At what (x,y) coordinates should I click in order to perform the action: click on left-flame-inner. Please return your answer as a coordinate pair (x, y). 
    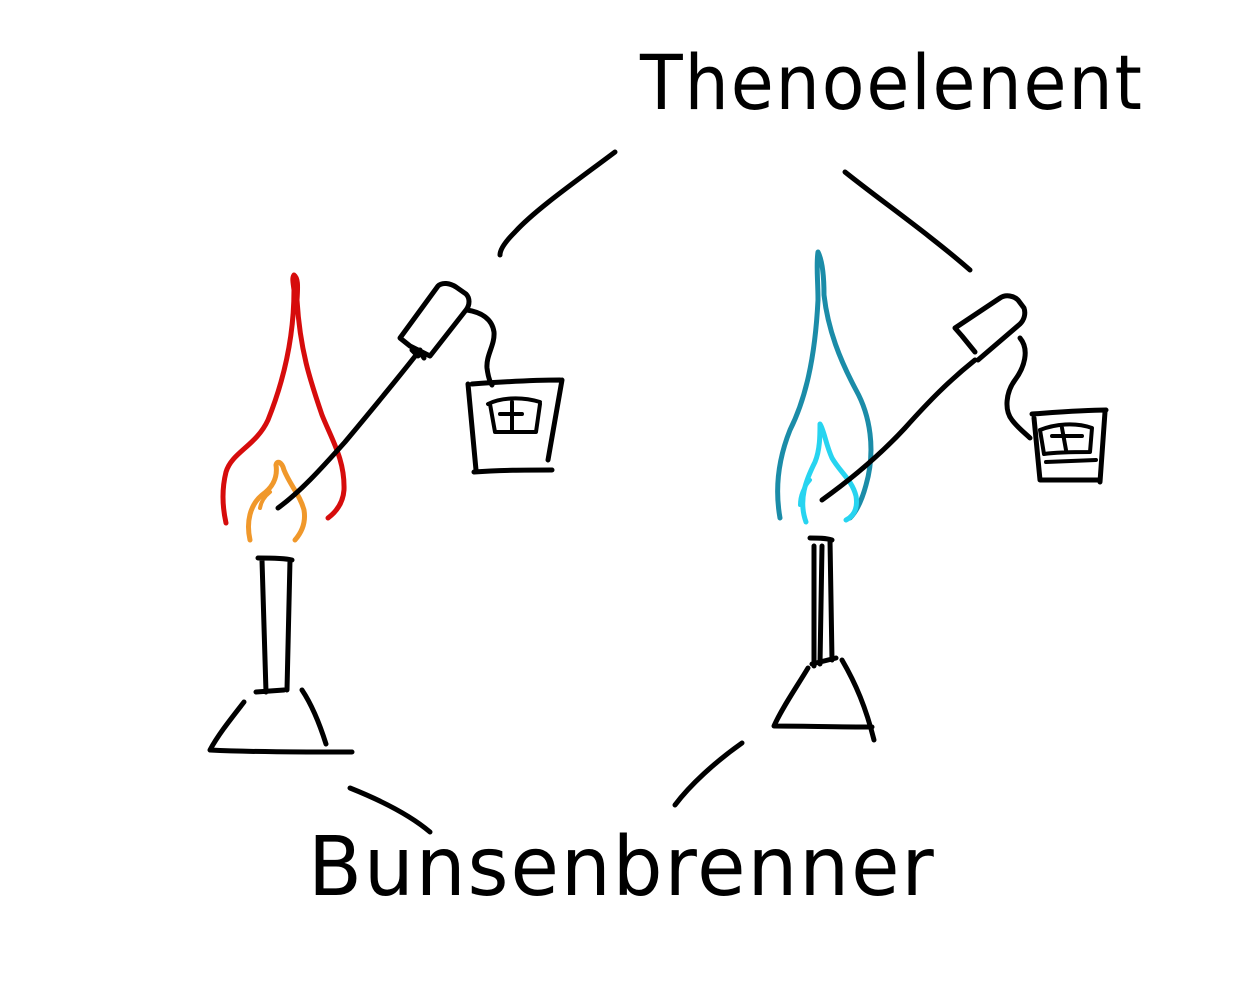
    Looking at the image, I should click on (276, 501).